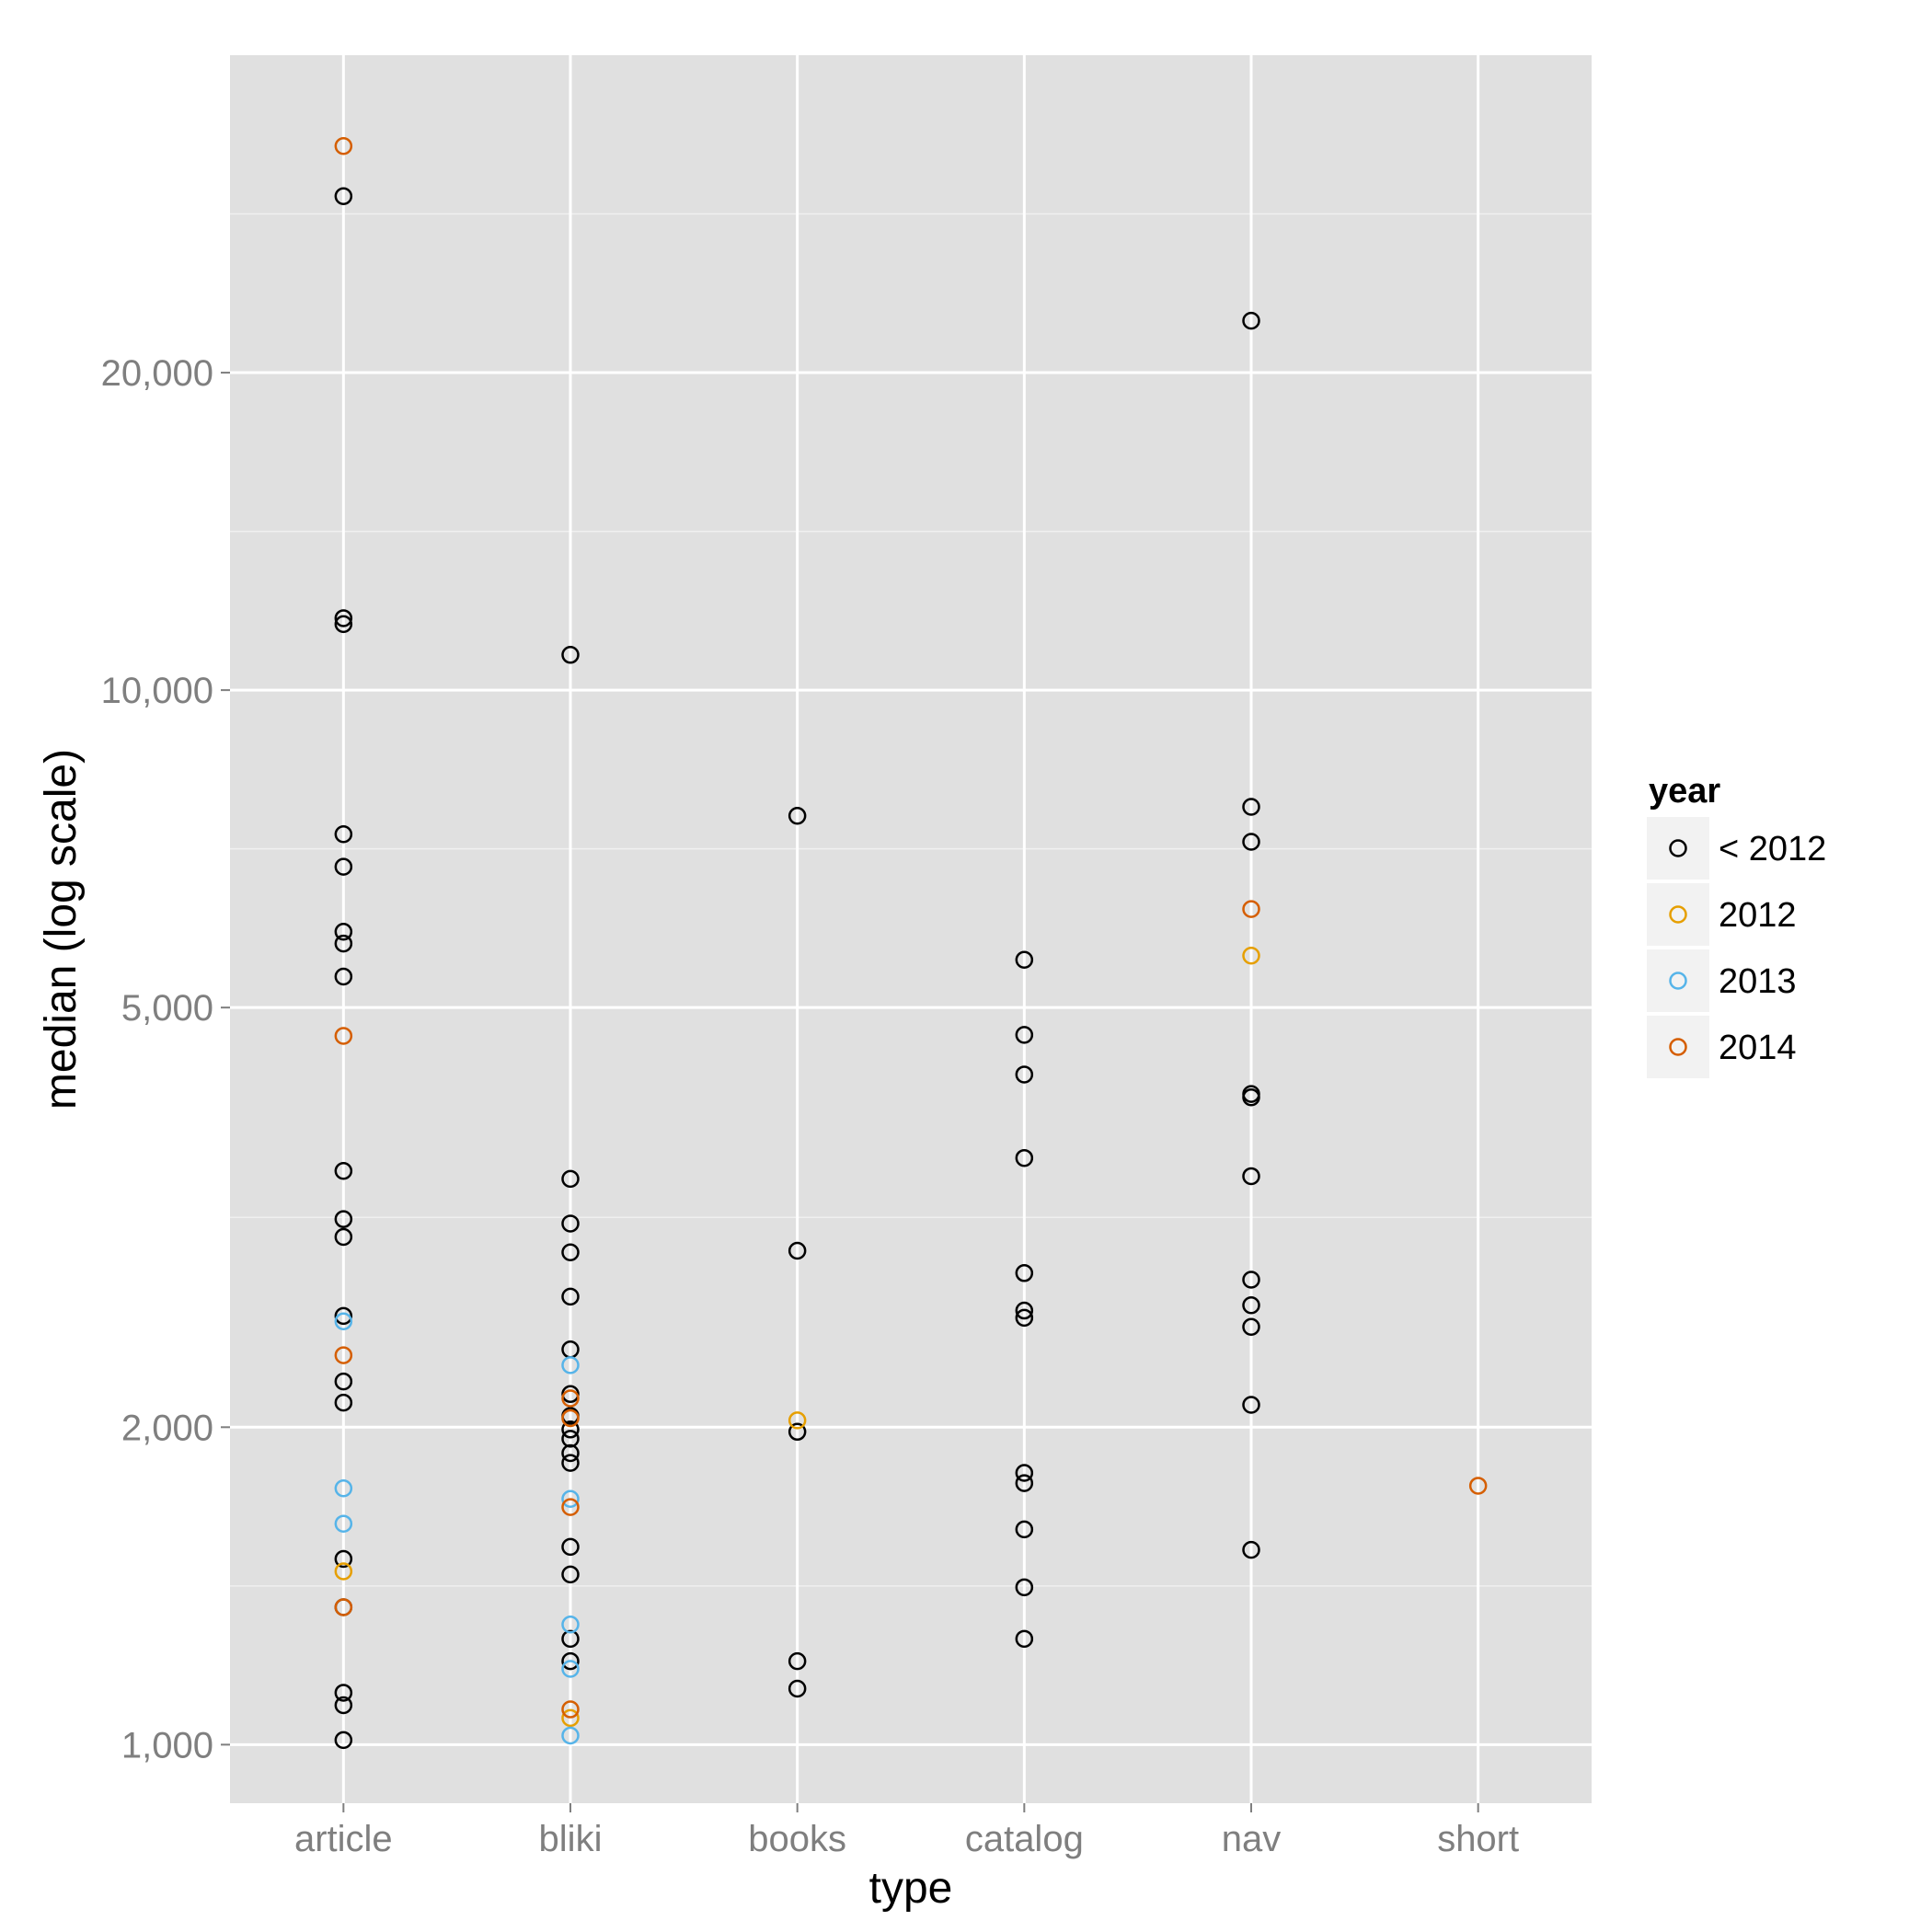 The height and width of the screenshot is (1932, 1932). Describe the element at coordinates (797, 1839) in the screenshot. I see `x-tick-label: books` at that location.